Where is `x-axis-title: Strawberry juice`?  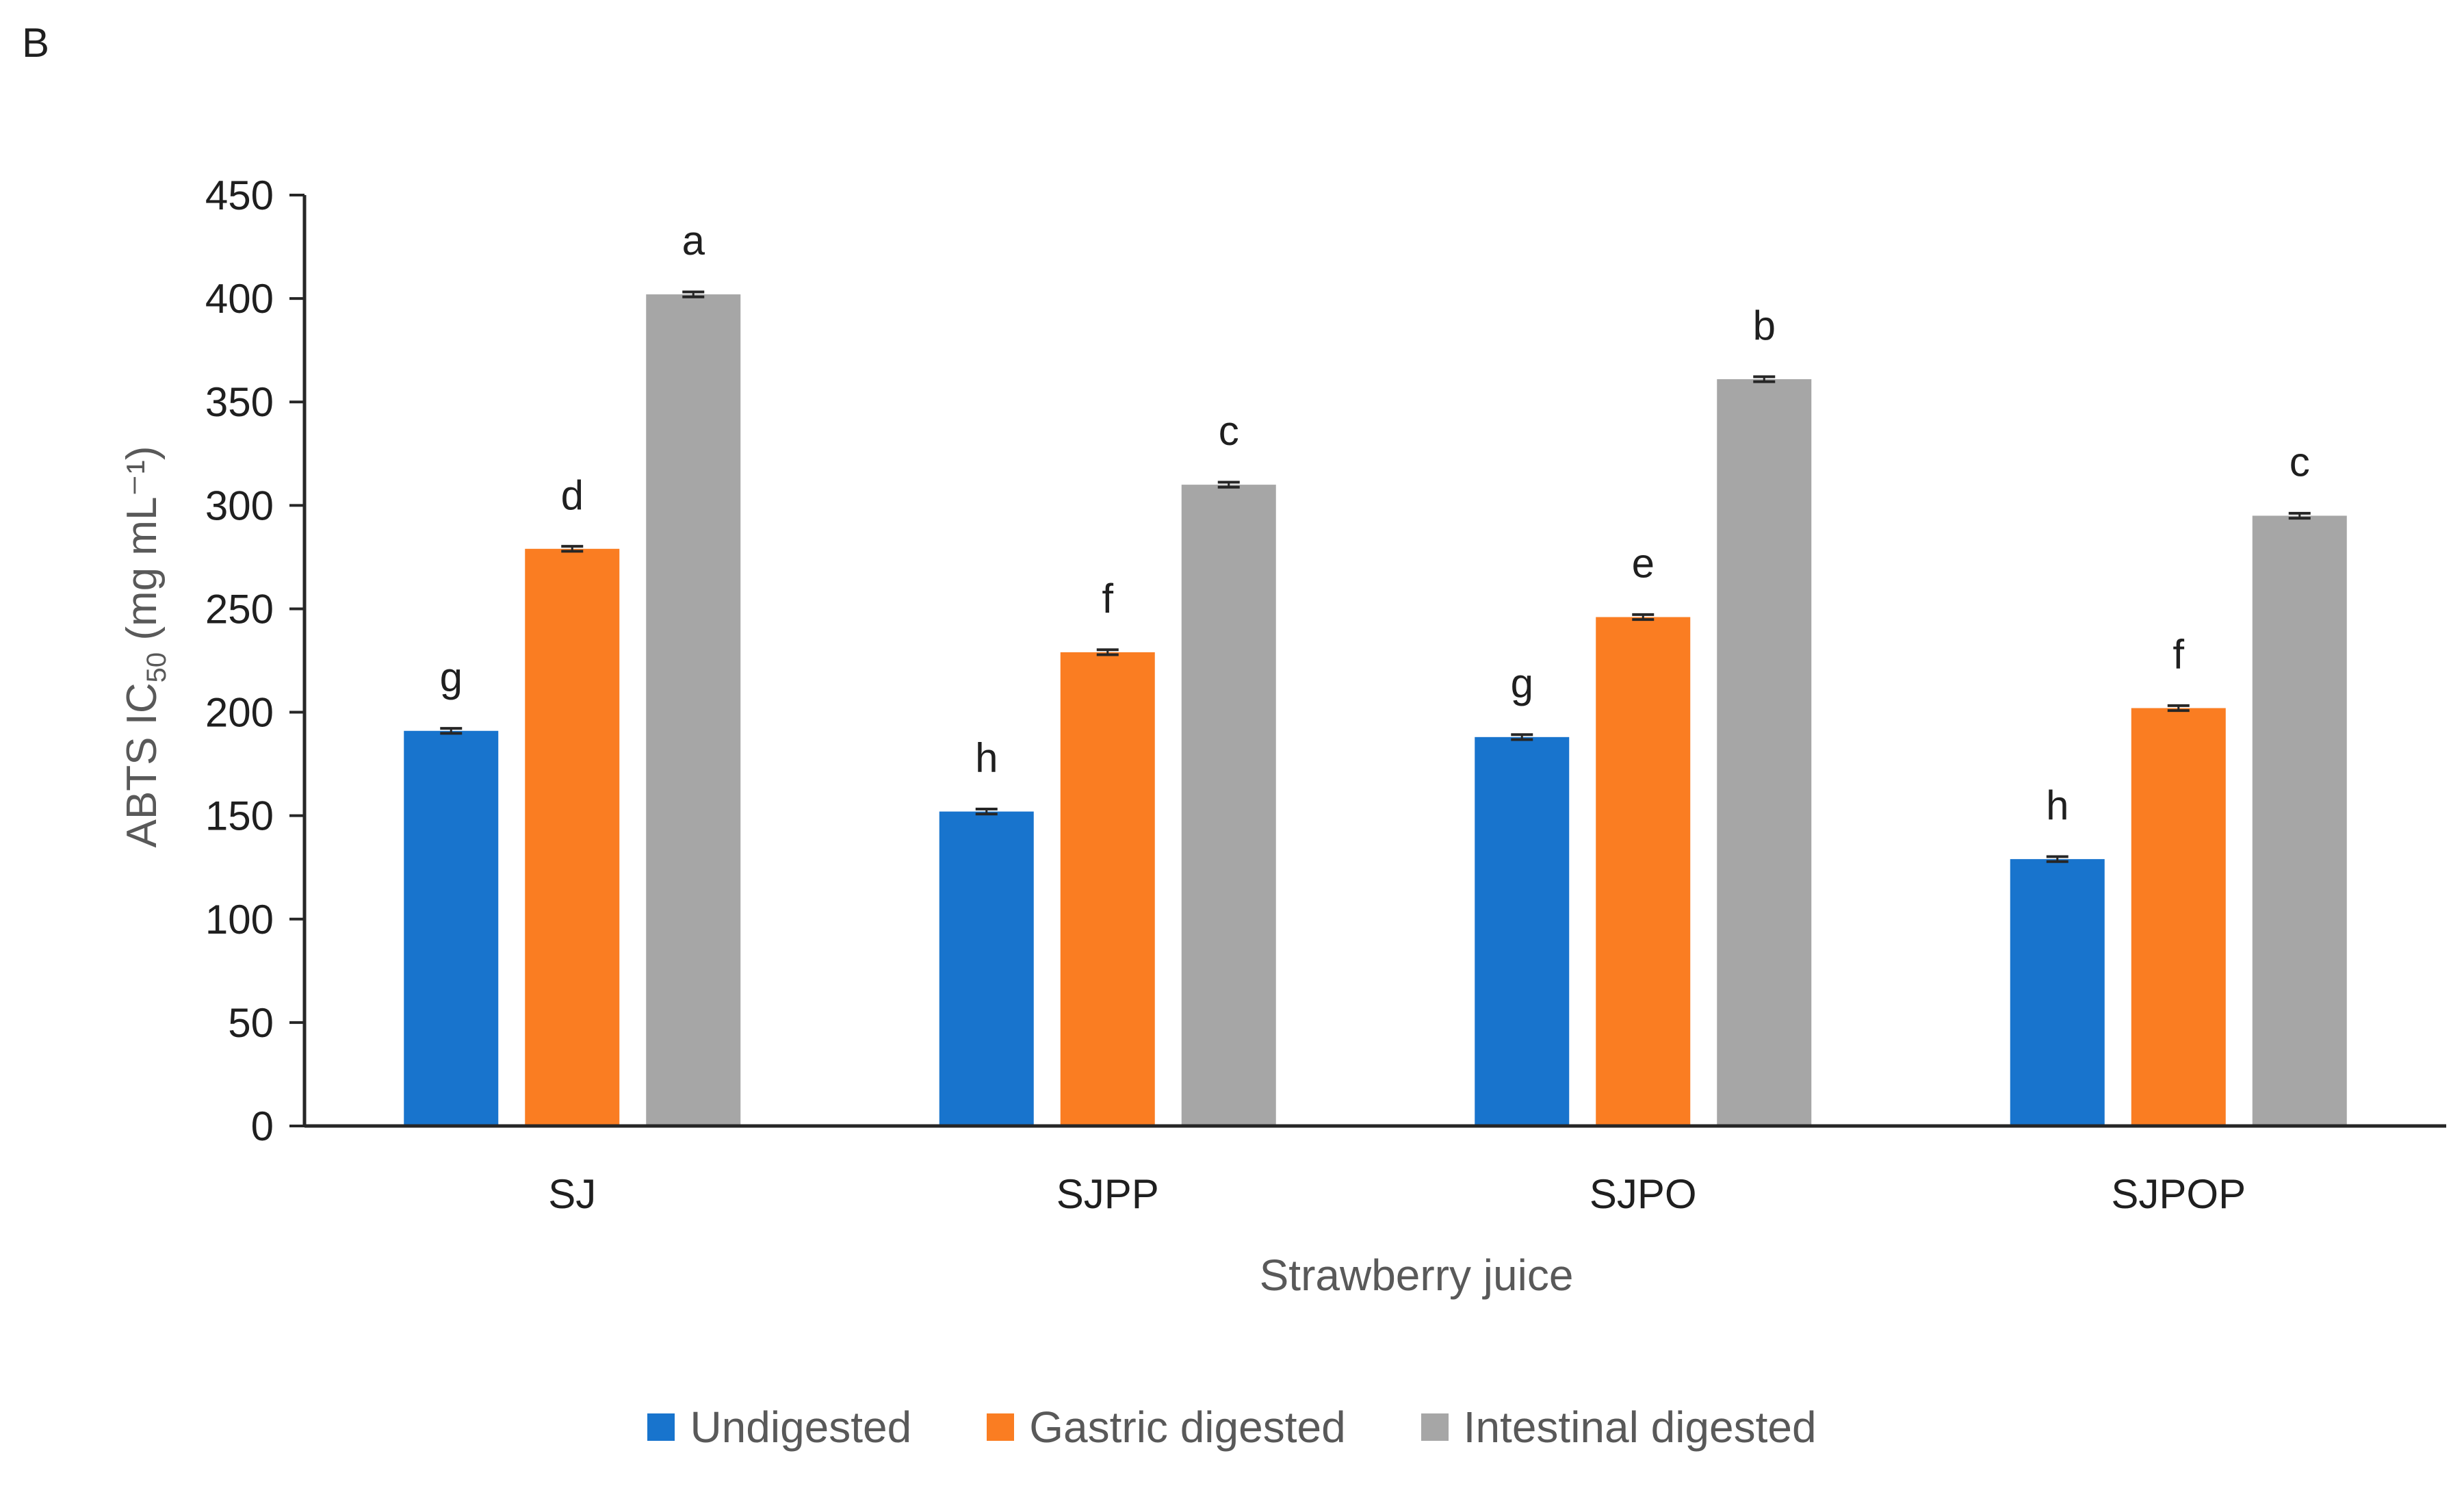
x-axis-title: Strawberry juice is located at coordinates (1417, 1275).